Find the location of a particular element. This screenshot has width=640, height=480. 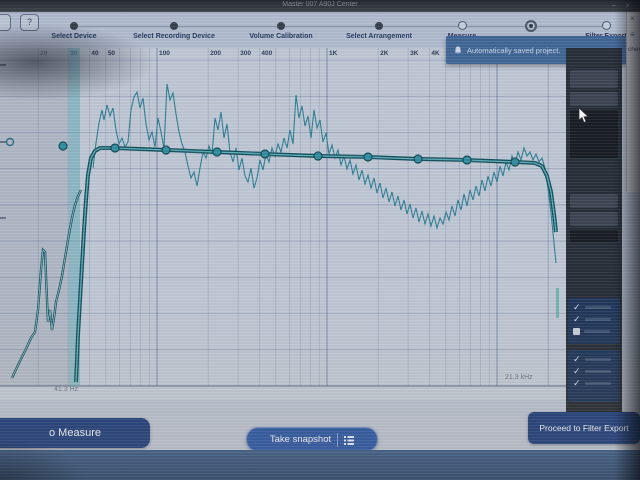

freq-tick-label: 30 is located at coordinates (74, 53).